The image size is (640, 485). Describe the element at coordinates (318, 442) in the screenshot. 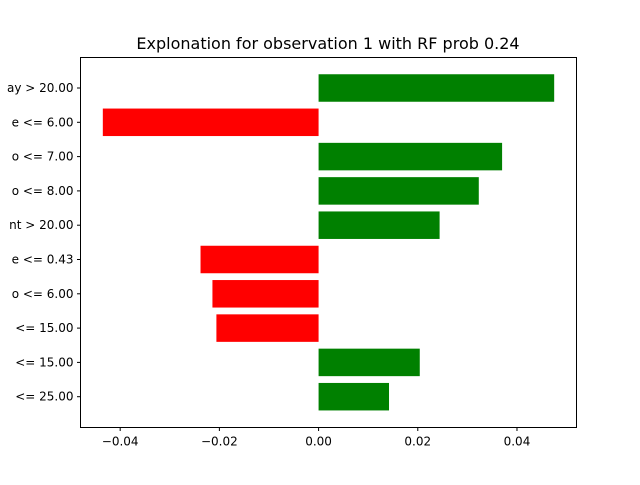

I see `x-tick-label-2: 0.00` at that location.